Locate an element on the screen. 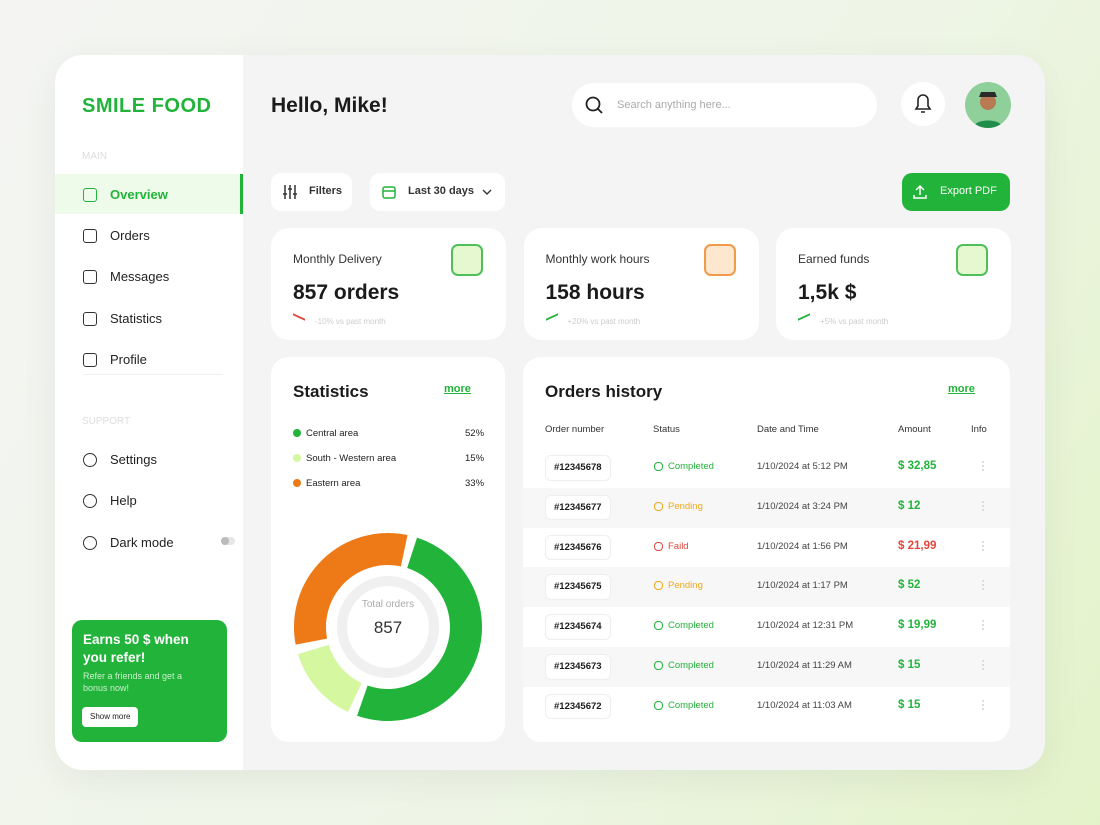 This screenshot has height=825, width=1100. column-header: Amount is located at coordinates (914, 429).